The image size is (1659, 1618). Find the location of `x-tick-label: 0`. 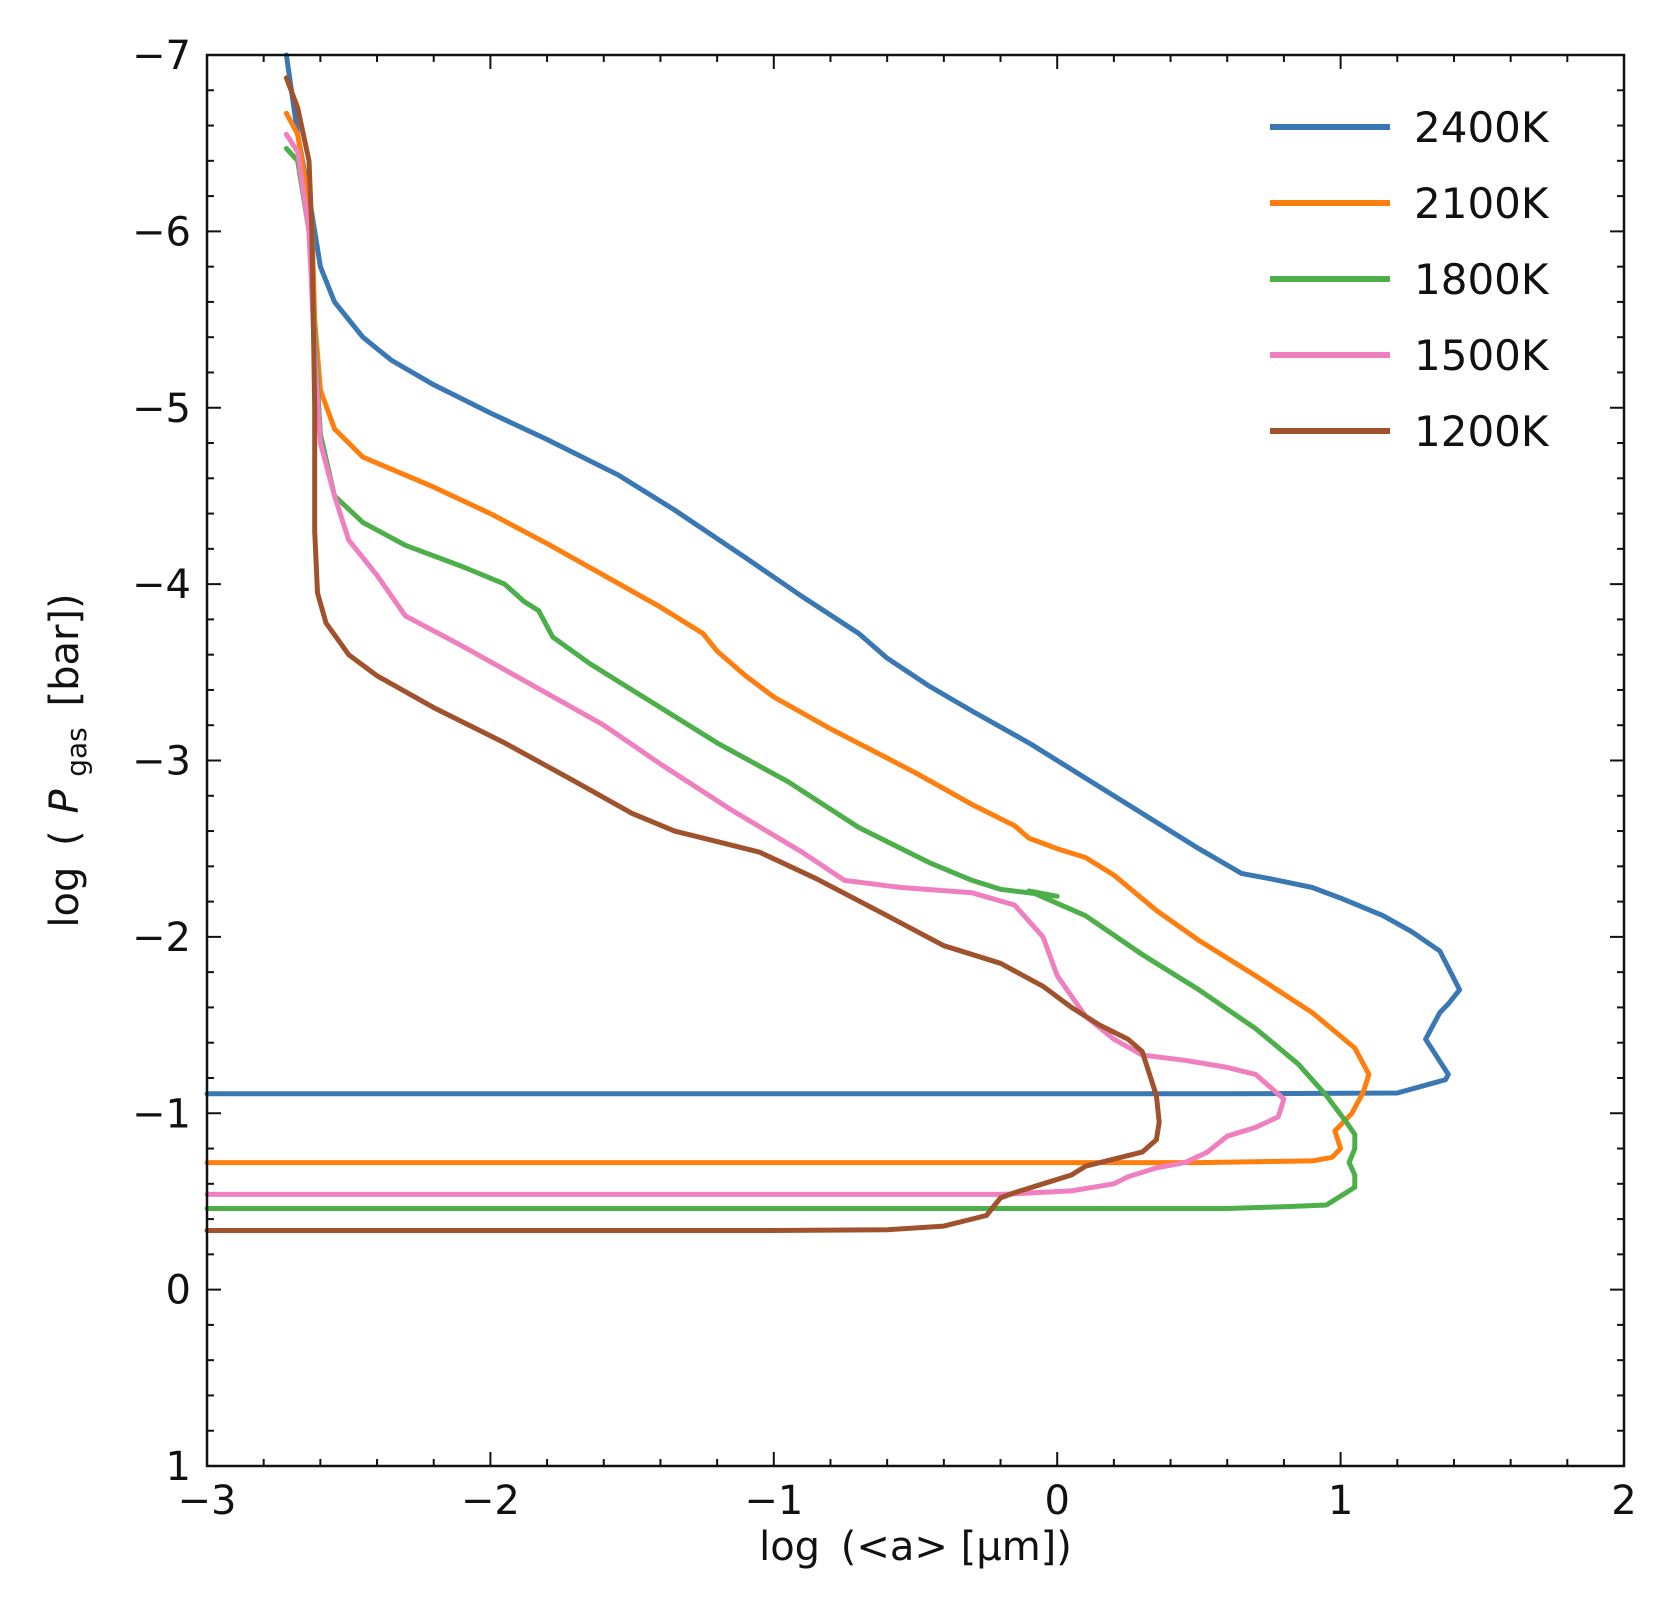

x-tick-label: 0 is located at coordinates (1056, 1501).